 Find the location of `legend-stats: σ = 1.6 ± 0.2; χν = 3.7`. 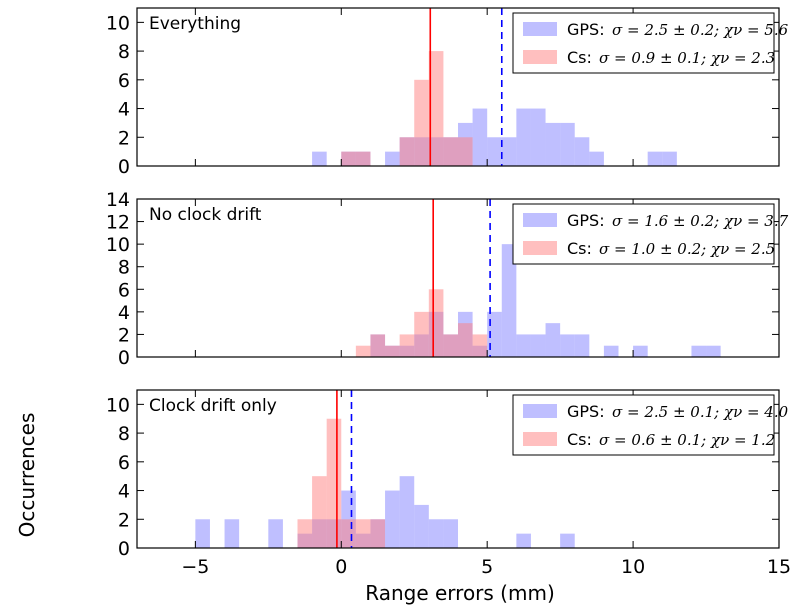

legend-stats: σ = 1.6 ± 0.2; χν = 3.7 is located at coordinates (700, 221).